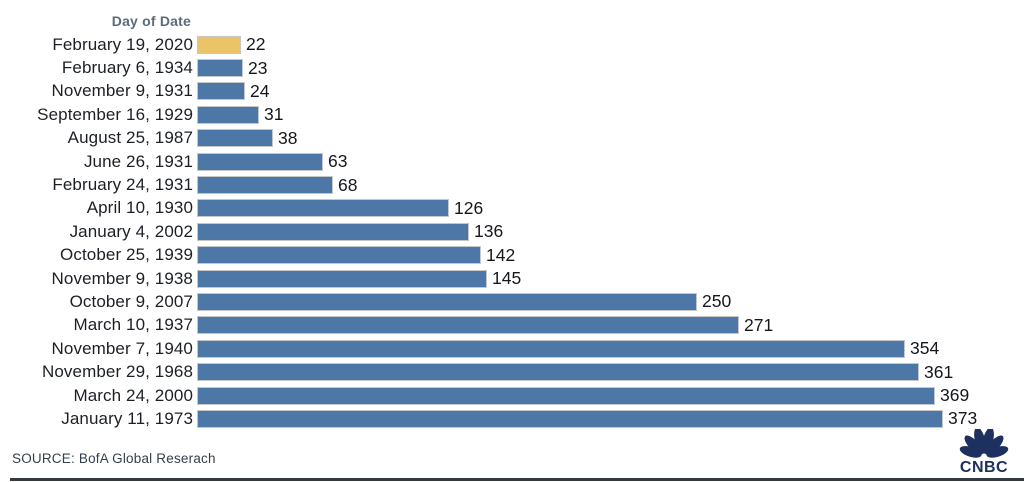  I want to click on source-text: SOURCE: BofA Global Reserach, so click(114, 458).